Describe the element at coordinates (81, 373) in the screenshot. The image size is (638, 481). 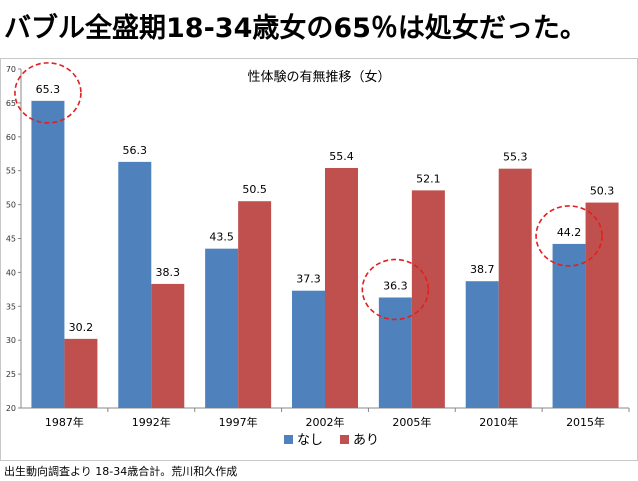
I see `bar-あり-1987年` at that location.